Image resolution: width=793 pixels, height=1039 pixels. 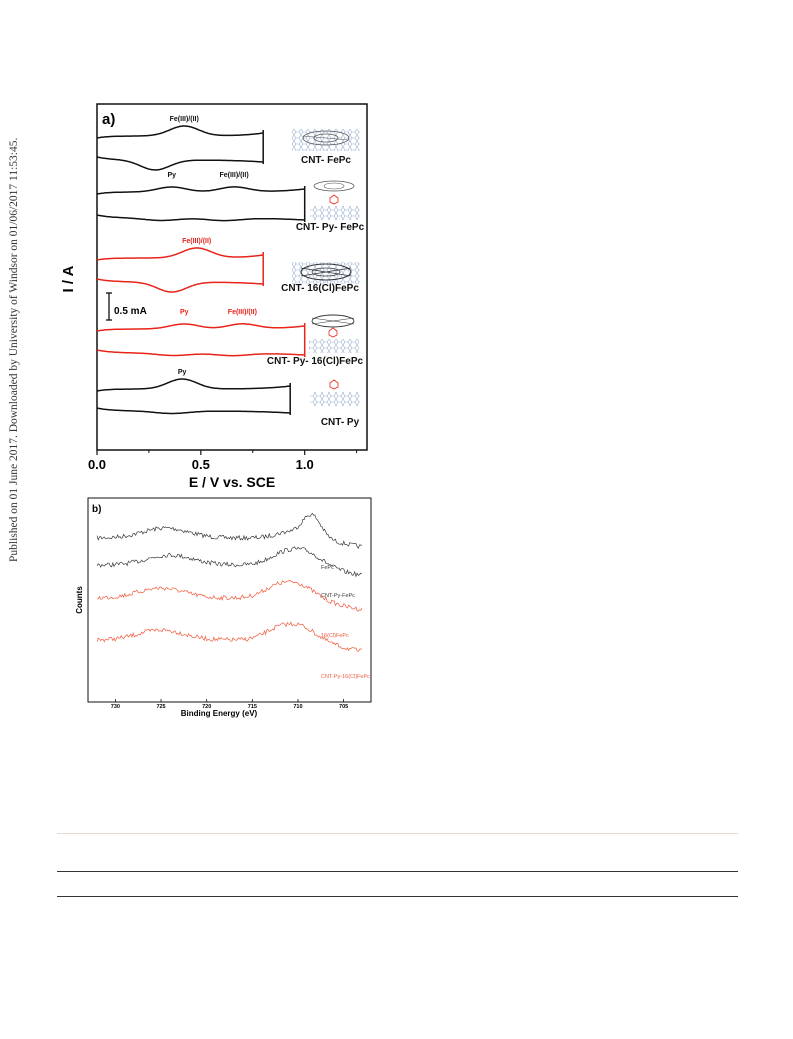 I want to click on series-name-1: CNT- Py- FePc, so click(x=330, y=227).